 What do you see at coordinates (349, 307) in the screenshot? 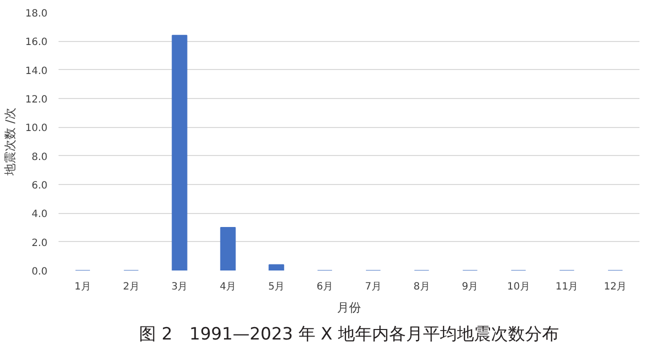
I see `x-axis-title: 月份` at bounding box center [349, 307].